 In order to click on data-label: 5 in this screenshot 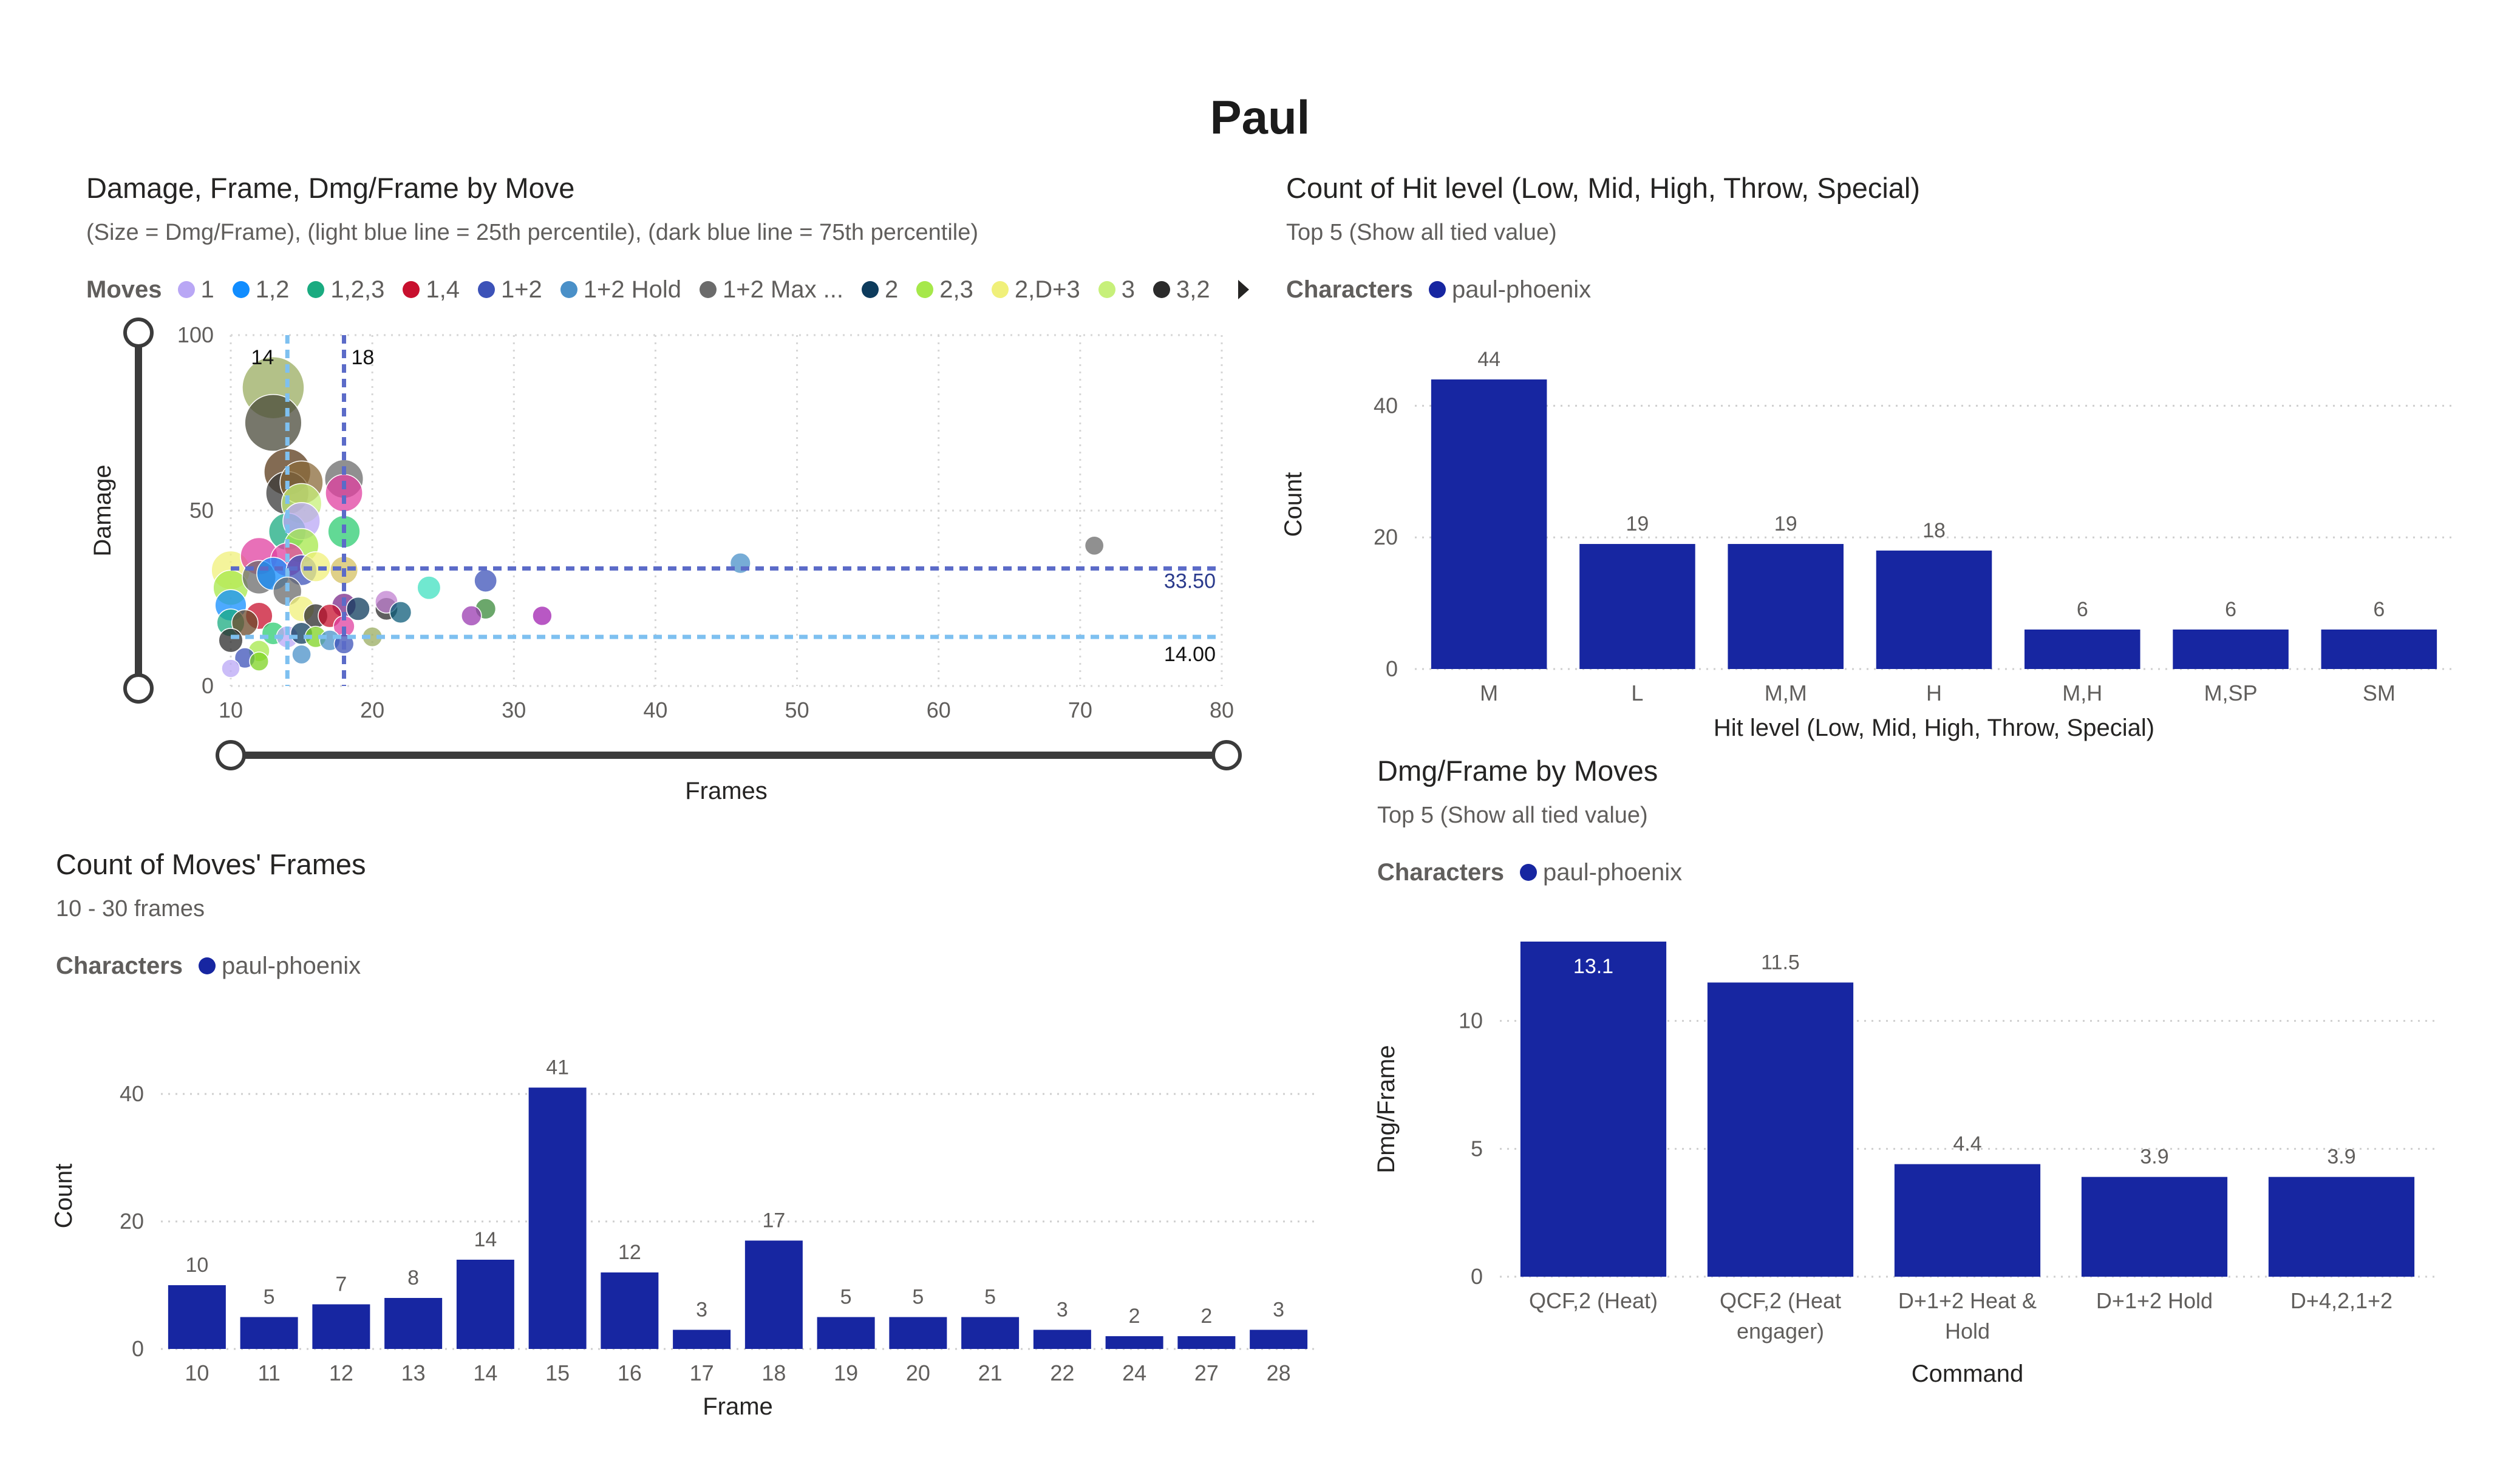, I will do `click(918, 1297)`.